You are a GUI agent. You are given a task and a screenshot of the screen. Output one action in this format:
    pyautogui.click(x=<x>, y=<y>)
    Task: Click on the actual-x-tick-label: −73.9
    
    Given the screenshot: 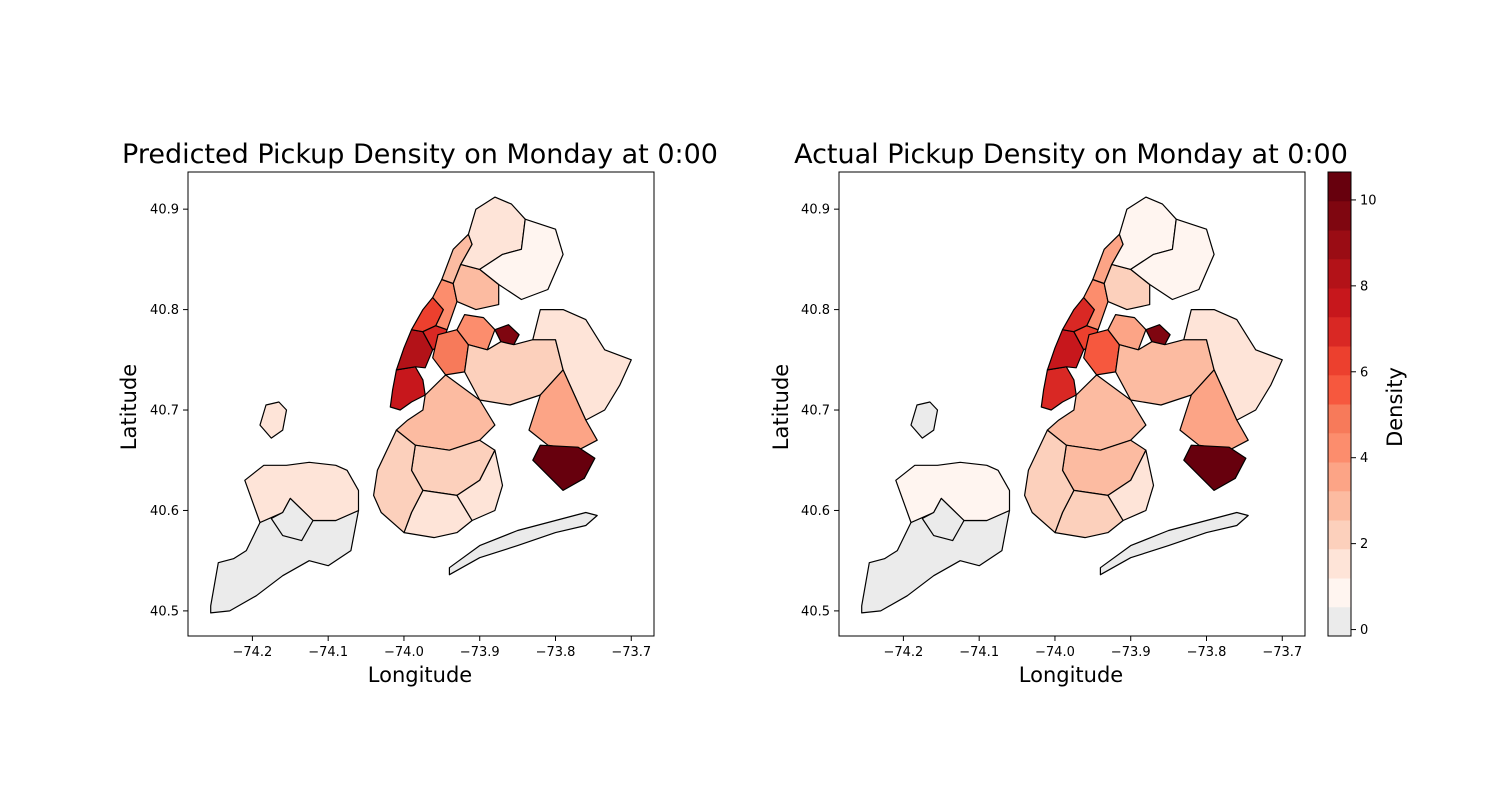 What is the action you would take?
    pyautogui.click(x=1131, y=652)
    